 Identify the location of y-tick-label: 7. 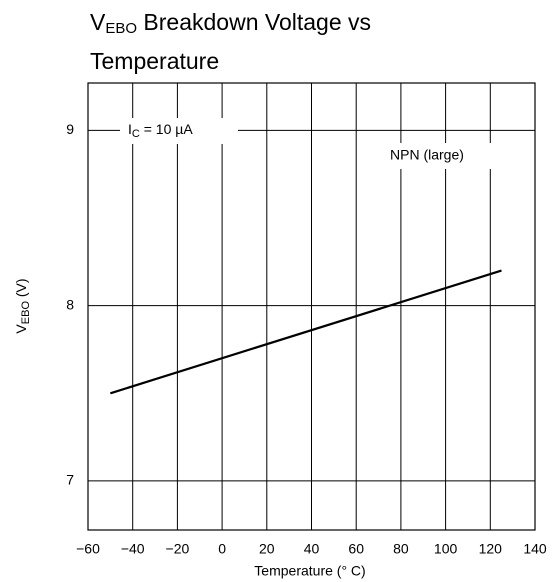
(70, 480).